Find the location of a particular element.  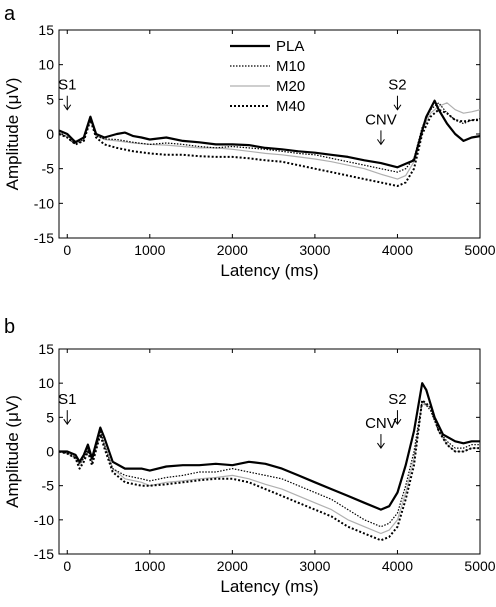

legend-label-m20: M20 is located at coordinates (290, 86).